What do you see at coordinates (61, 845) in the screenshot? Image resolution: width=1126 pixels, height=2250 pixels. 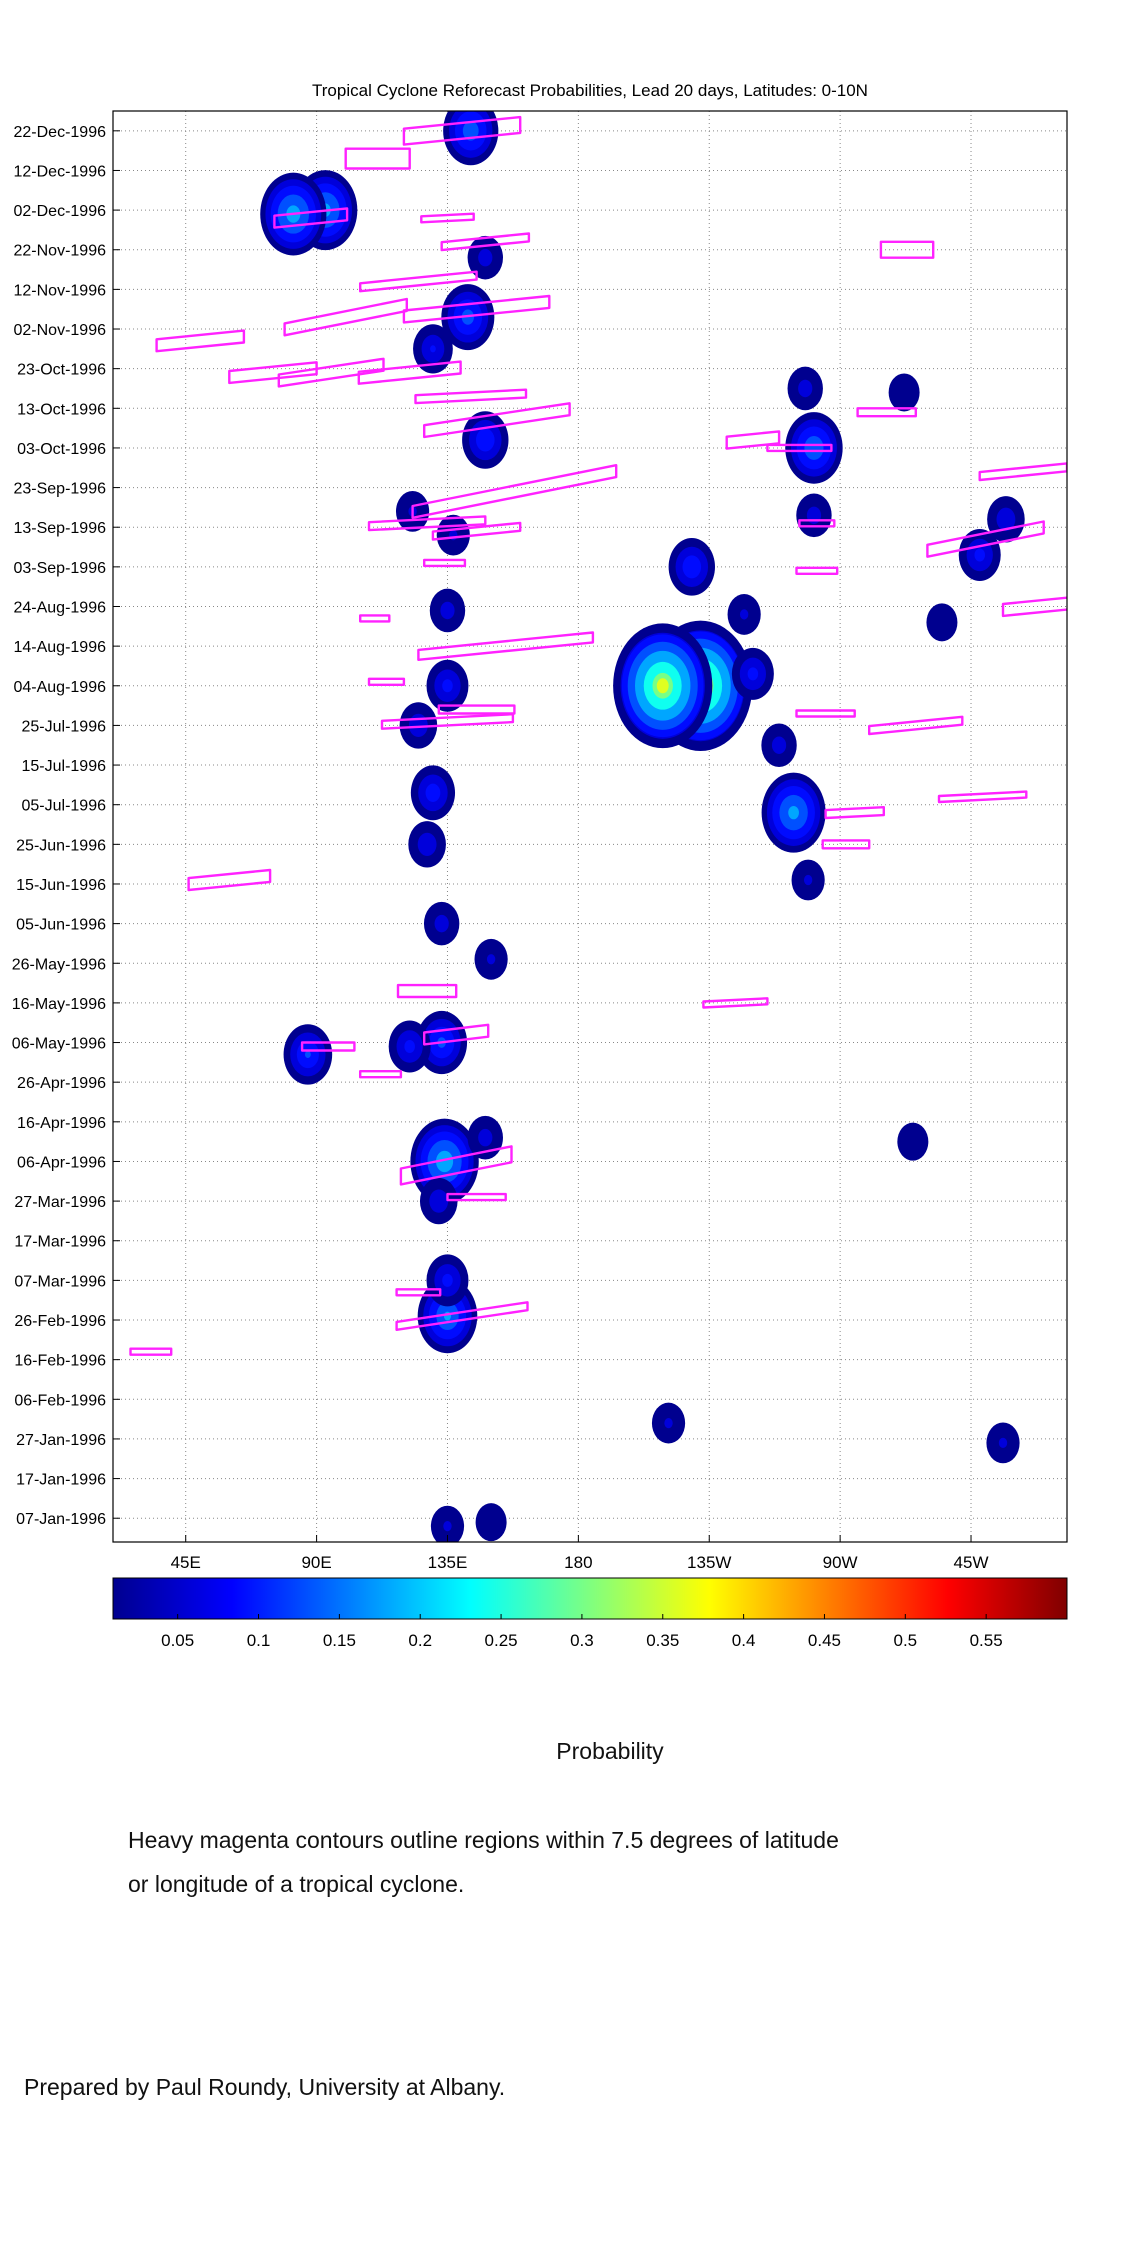 I see `y-tick-label: 25-Jun-1996` at bounding box center [61, 845].